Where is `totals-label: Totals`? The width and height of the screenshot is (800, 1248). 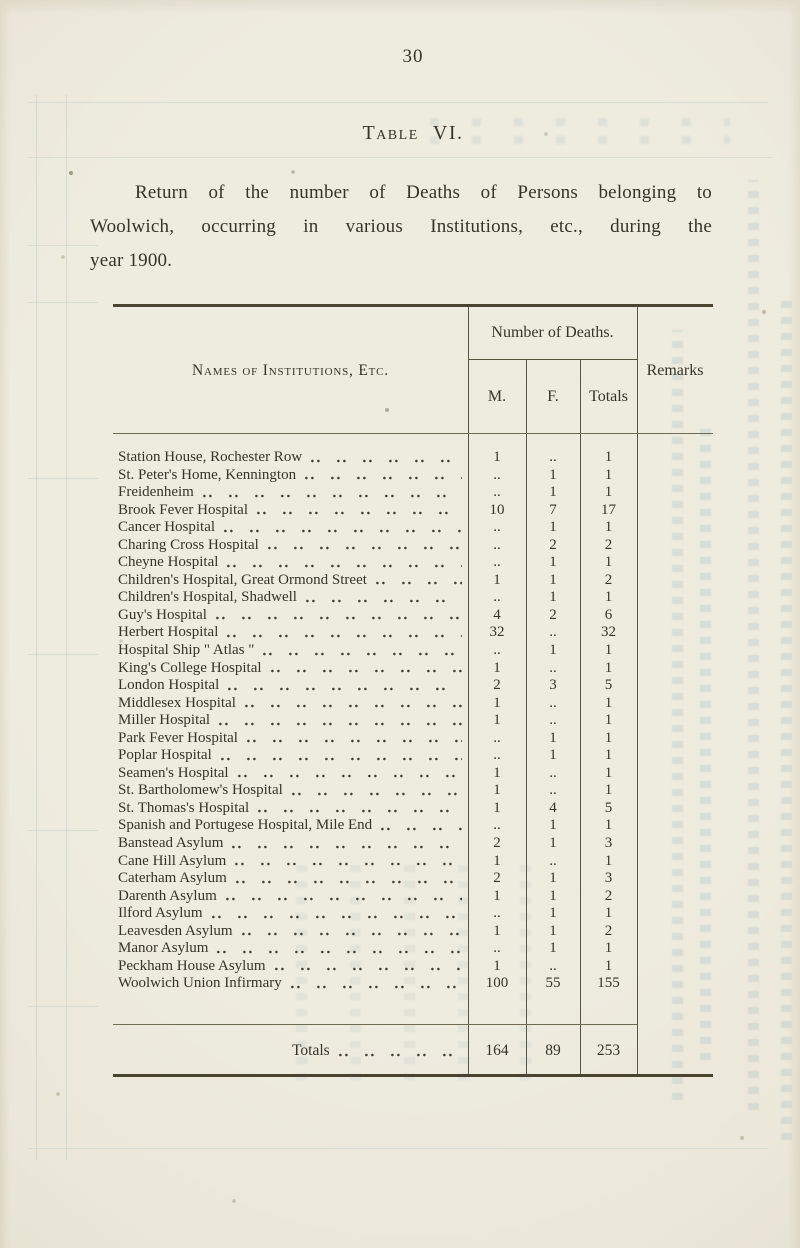 totals-label: Totals is located at coordinates (311, 1050).